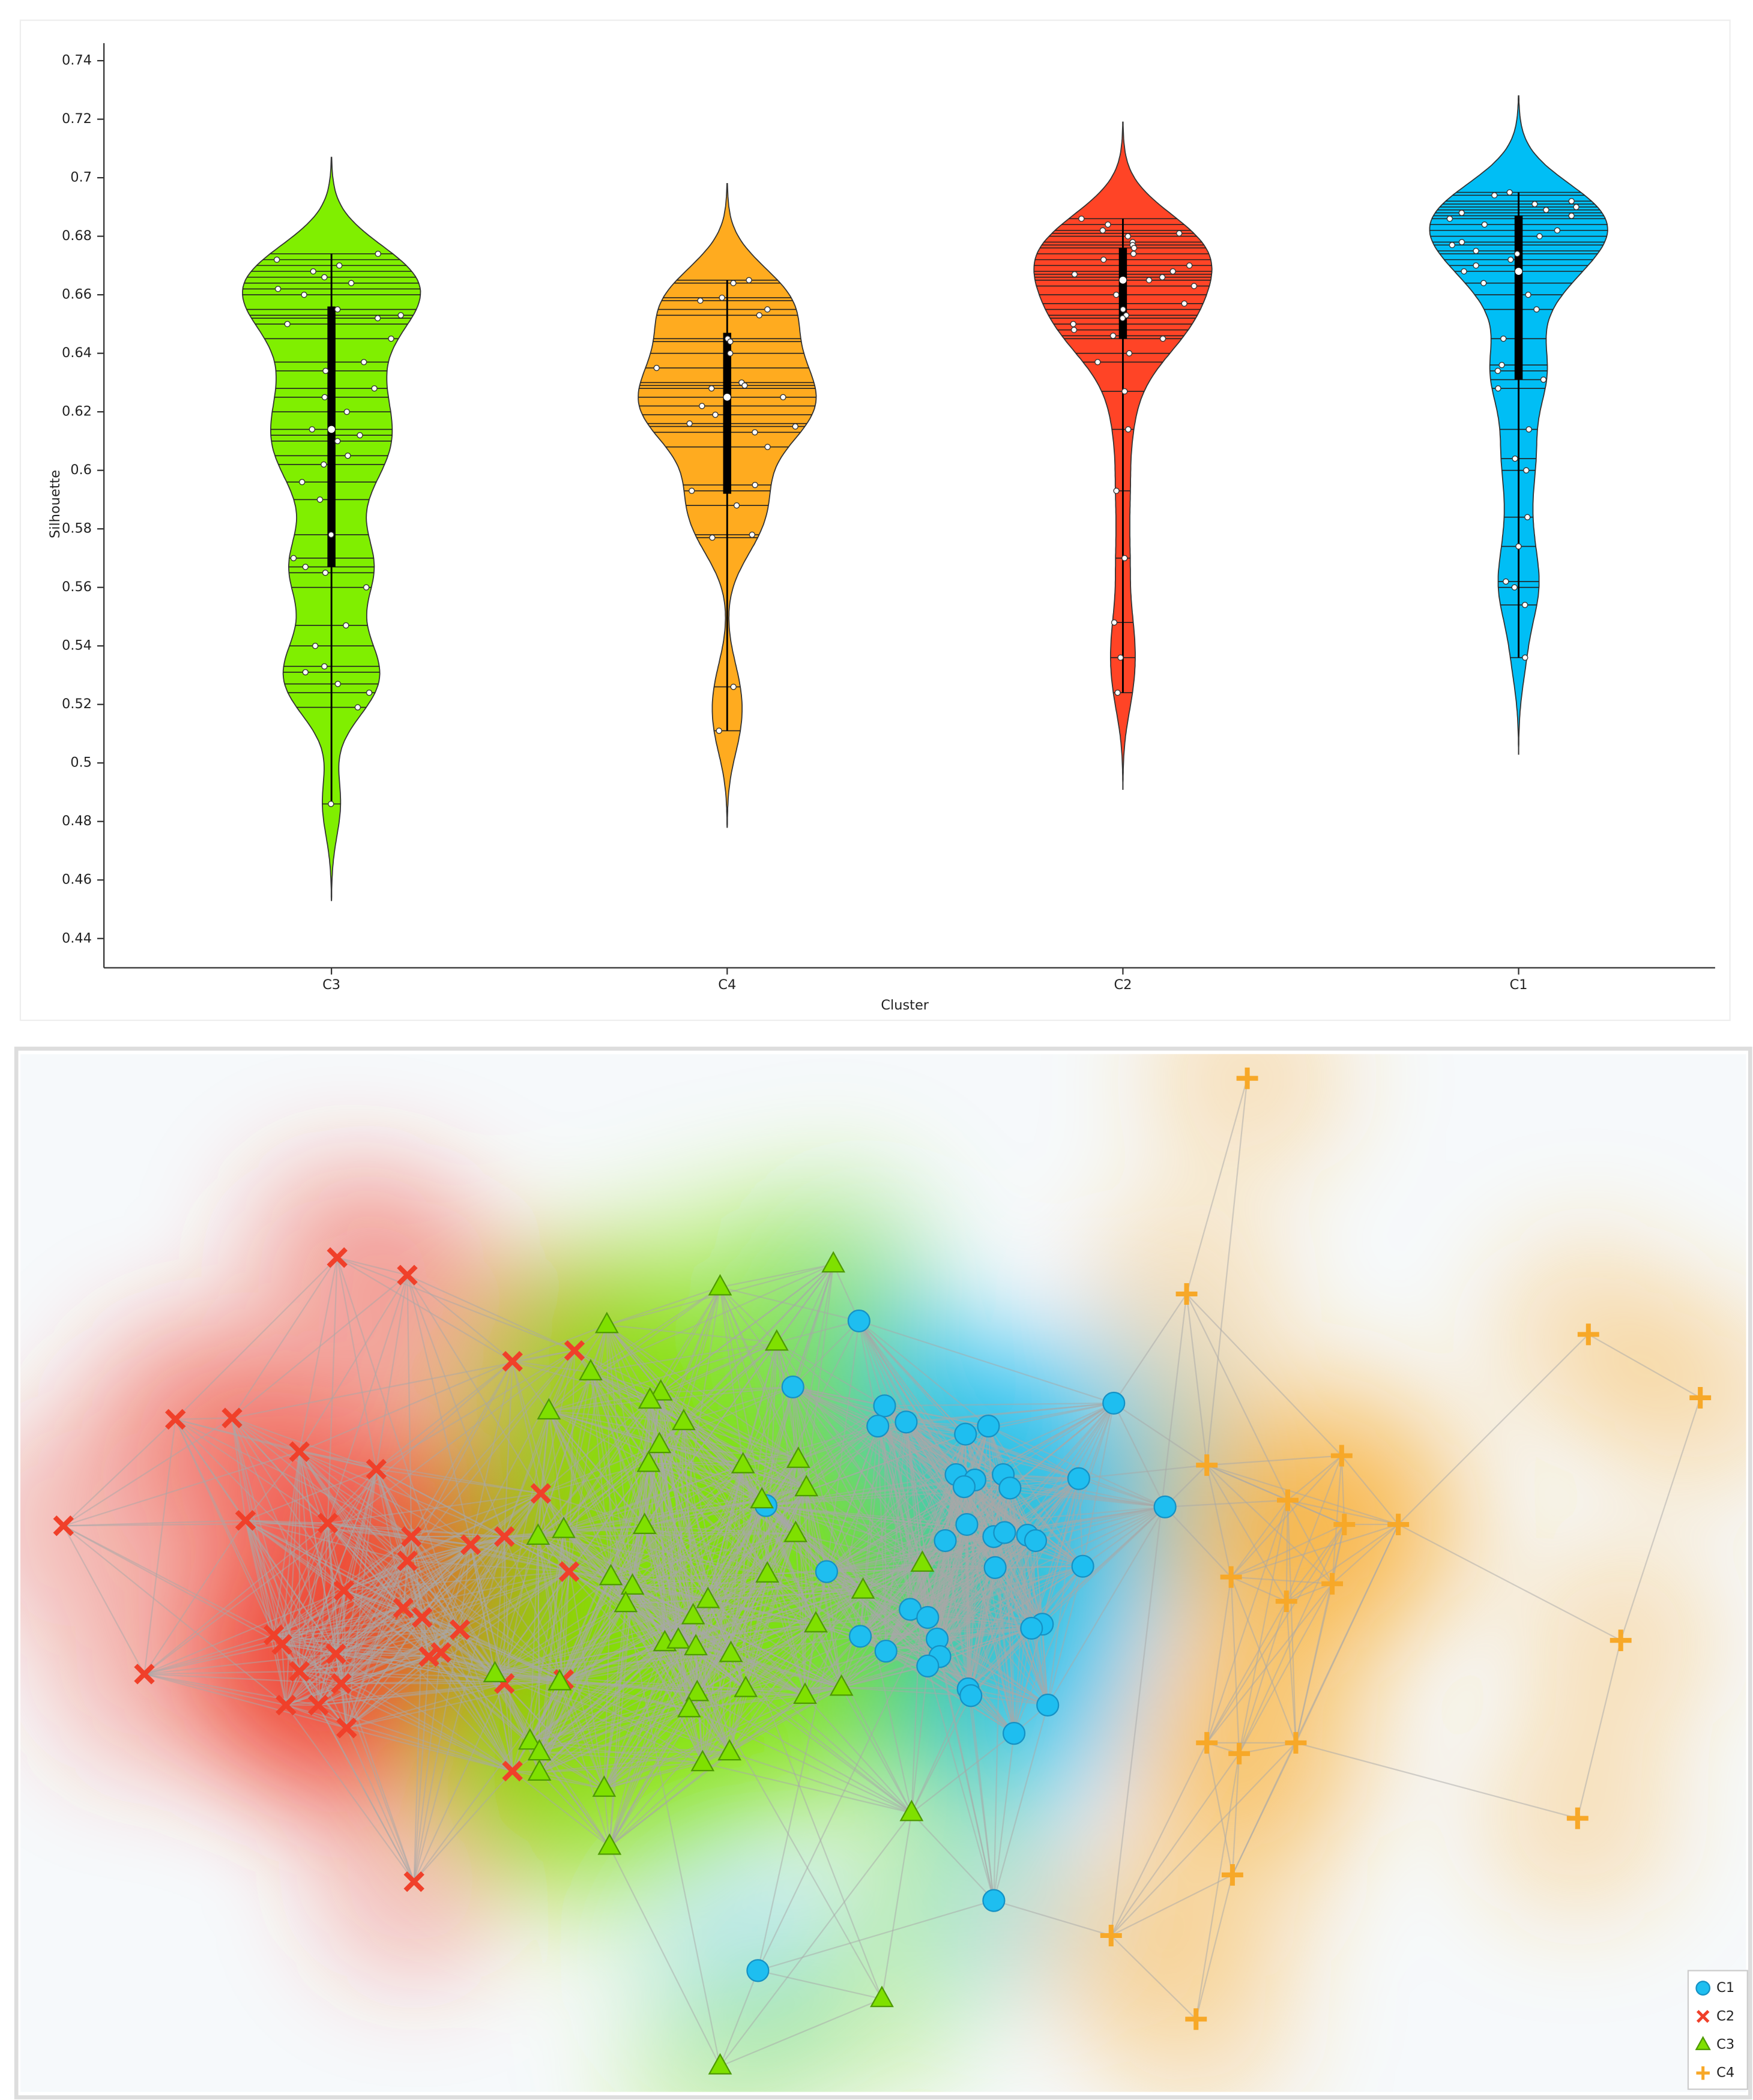 This screenshot has width=1753, height=2100. What do you see at coordinates (77, 704) in the screenshot?
I see `y-tick-label: 0.52` at bounding box center [77, 704].